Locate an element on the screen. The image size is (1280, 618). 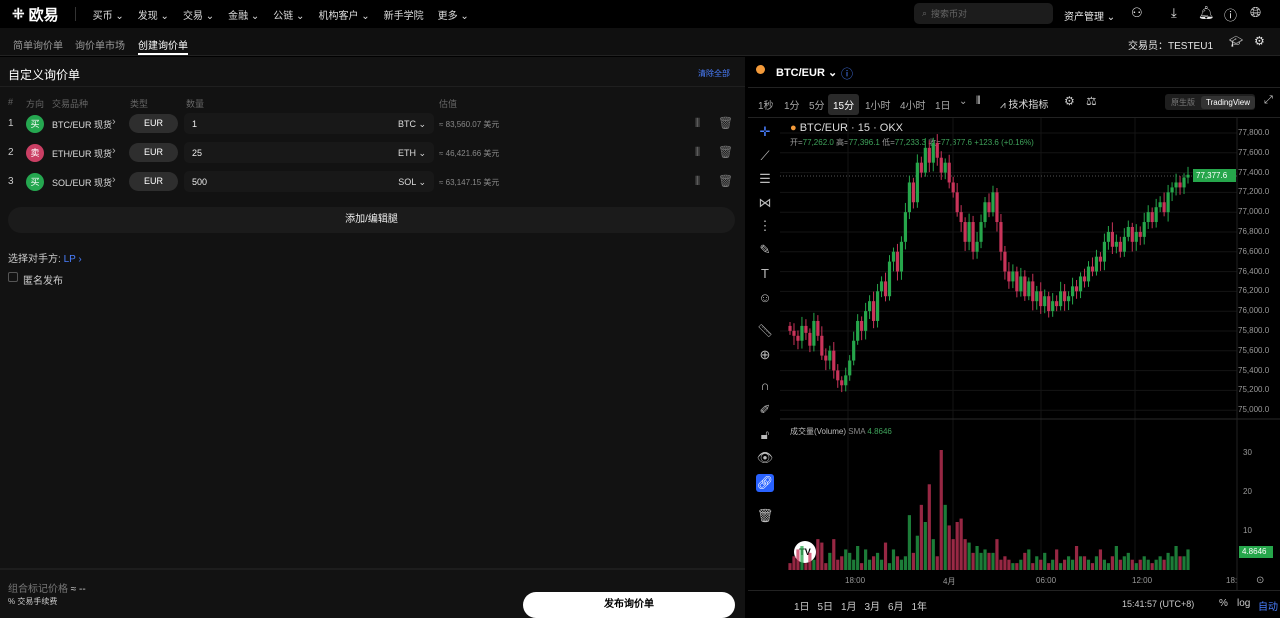
link-icon: 🔗︎ is located at coordinates (765, 483).